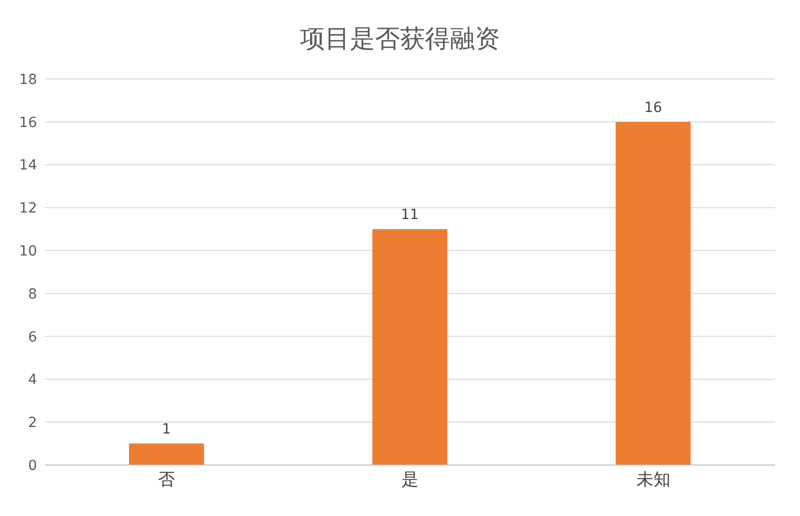  I want to click on data-label: 1, so click(166, 430).